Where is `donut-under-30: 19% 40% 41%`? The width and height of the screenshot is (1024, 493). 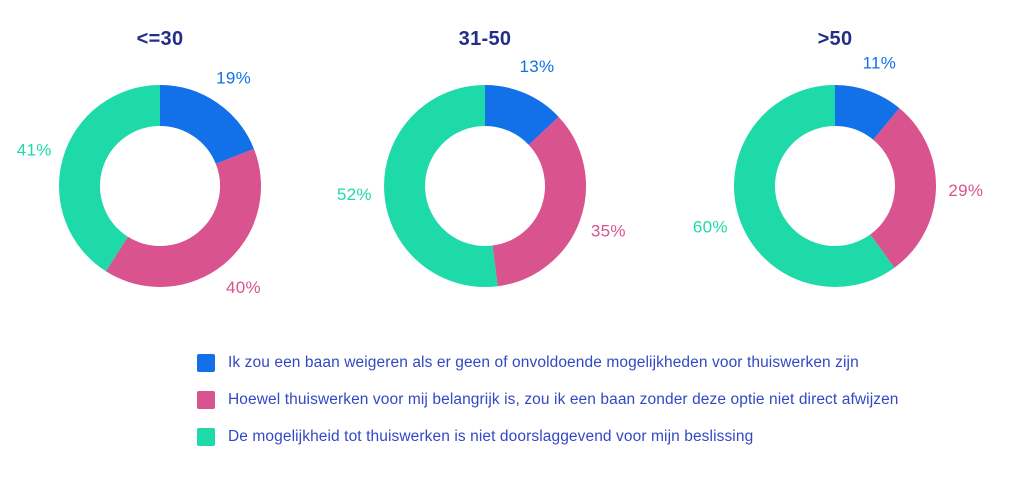
donut-under-30: 19% 40% 41% is located at coordinates (139, 183).